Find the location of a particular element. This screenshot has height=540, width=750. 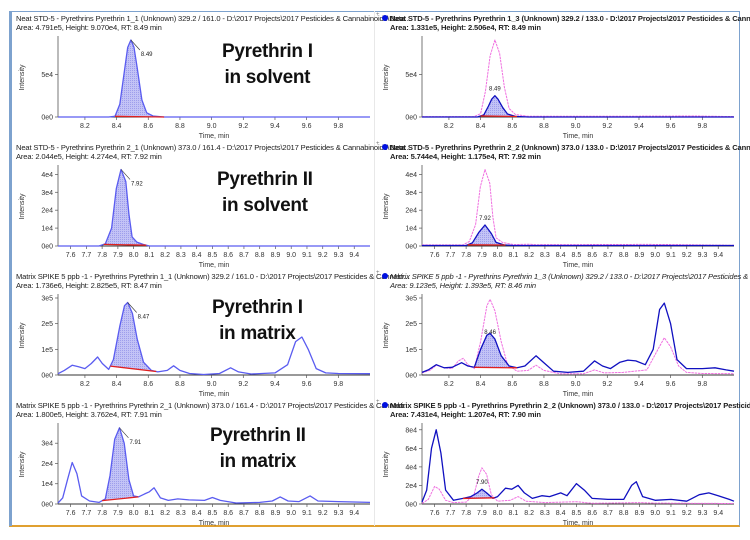

y-tick-label: 5e4 is located at coordinates (411, 75).